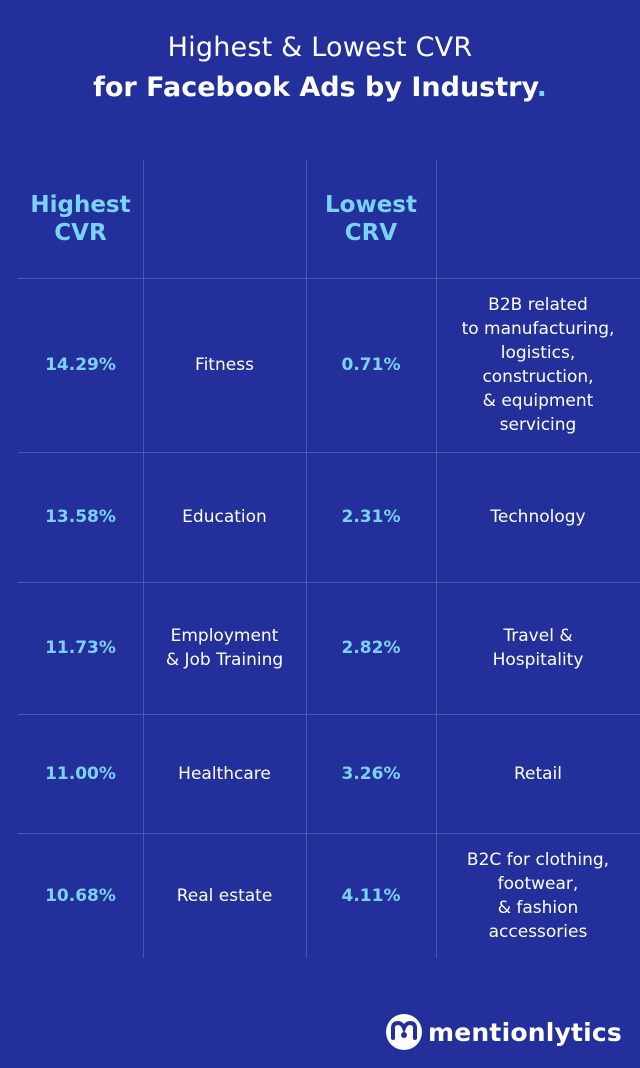 This screenshot has height=1068, width=640. What do you see at coordinates (538, 773) in the screenshot?
I see `lowest-crv-industry: Retail` at bounding box center [538, 773].